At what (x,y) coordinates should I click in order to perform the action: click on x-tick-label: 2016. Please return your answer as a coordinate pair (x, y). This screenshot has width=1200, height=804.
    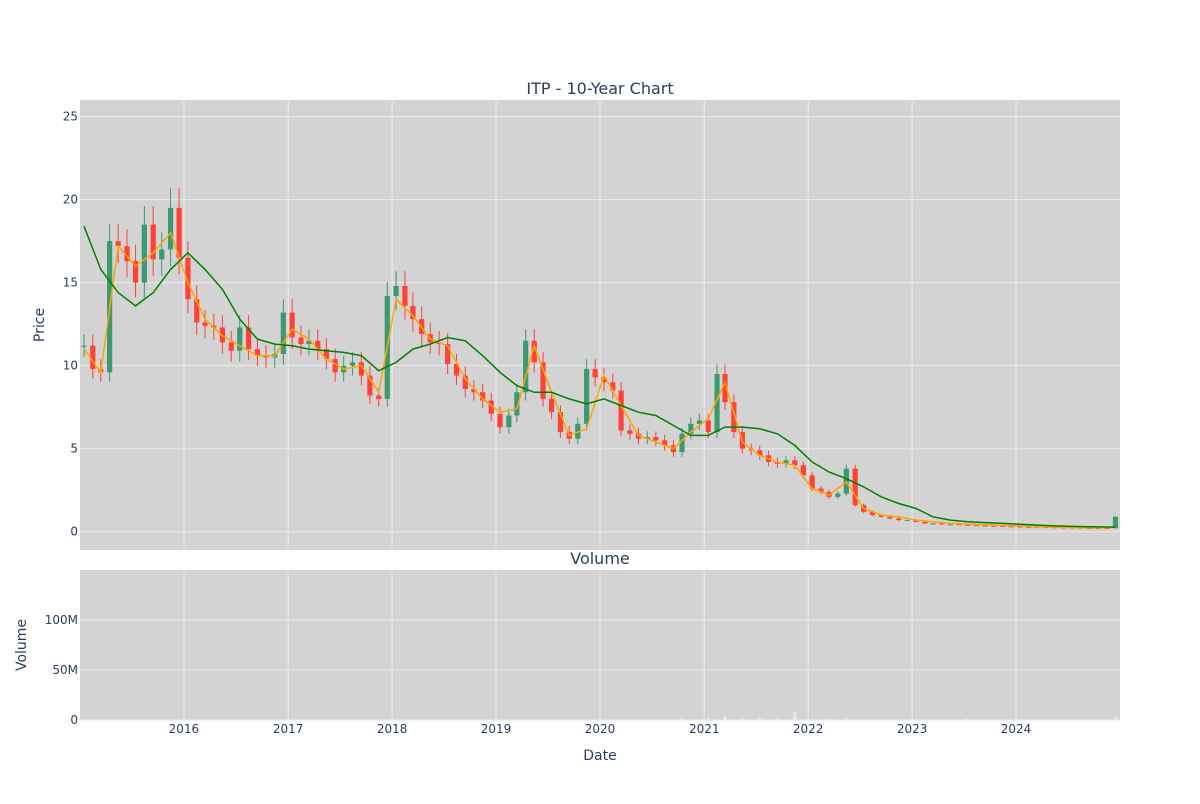
    Looking at the image, I should click on (184, 729).